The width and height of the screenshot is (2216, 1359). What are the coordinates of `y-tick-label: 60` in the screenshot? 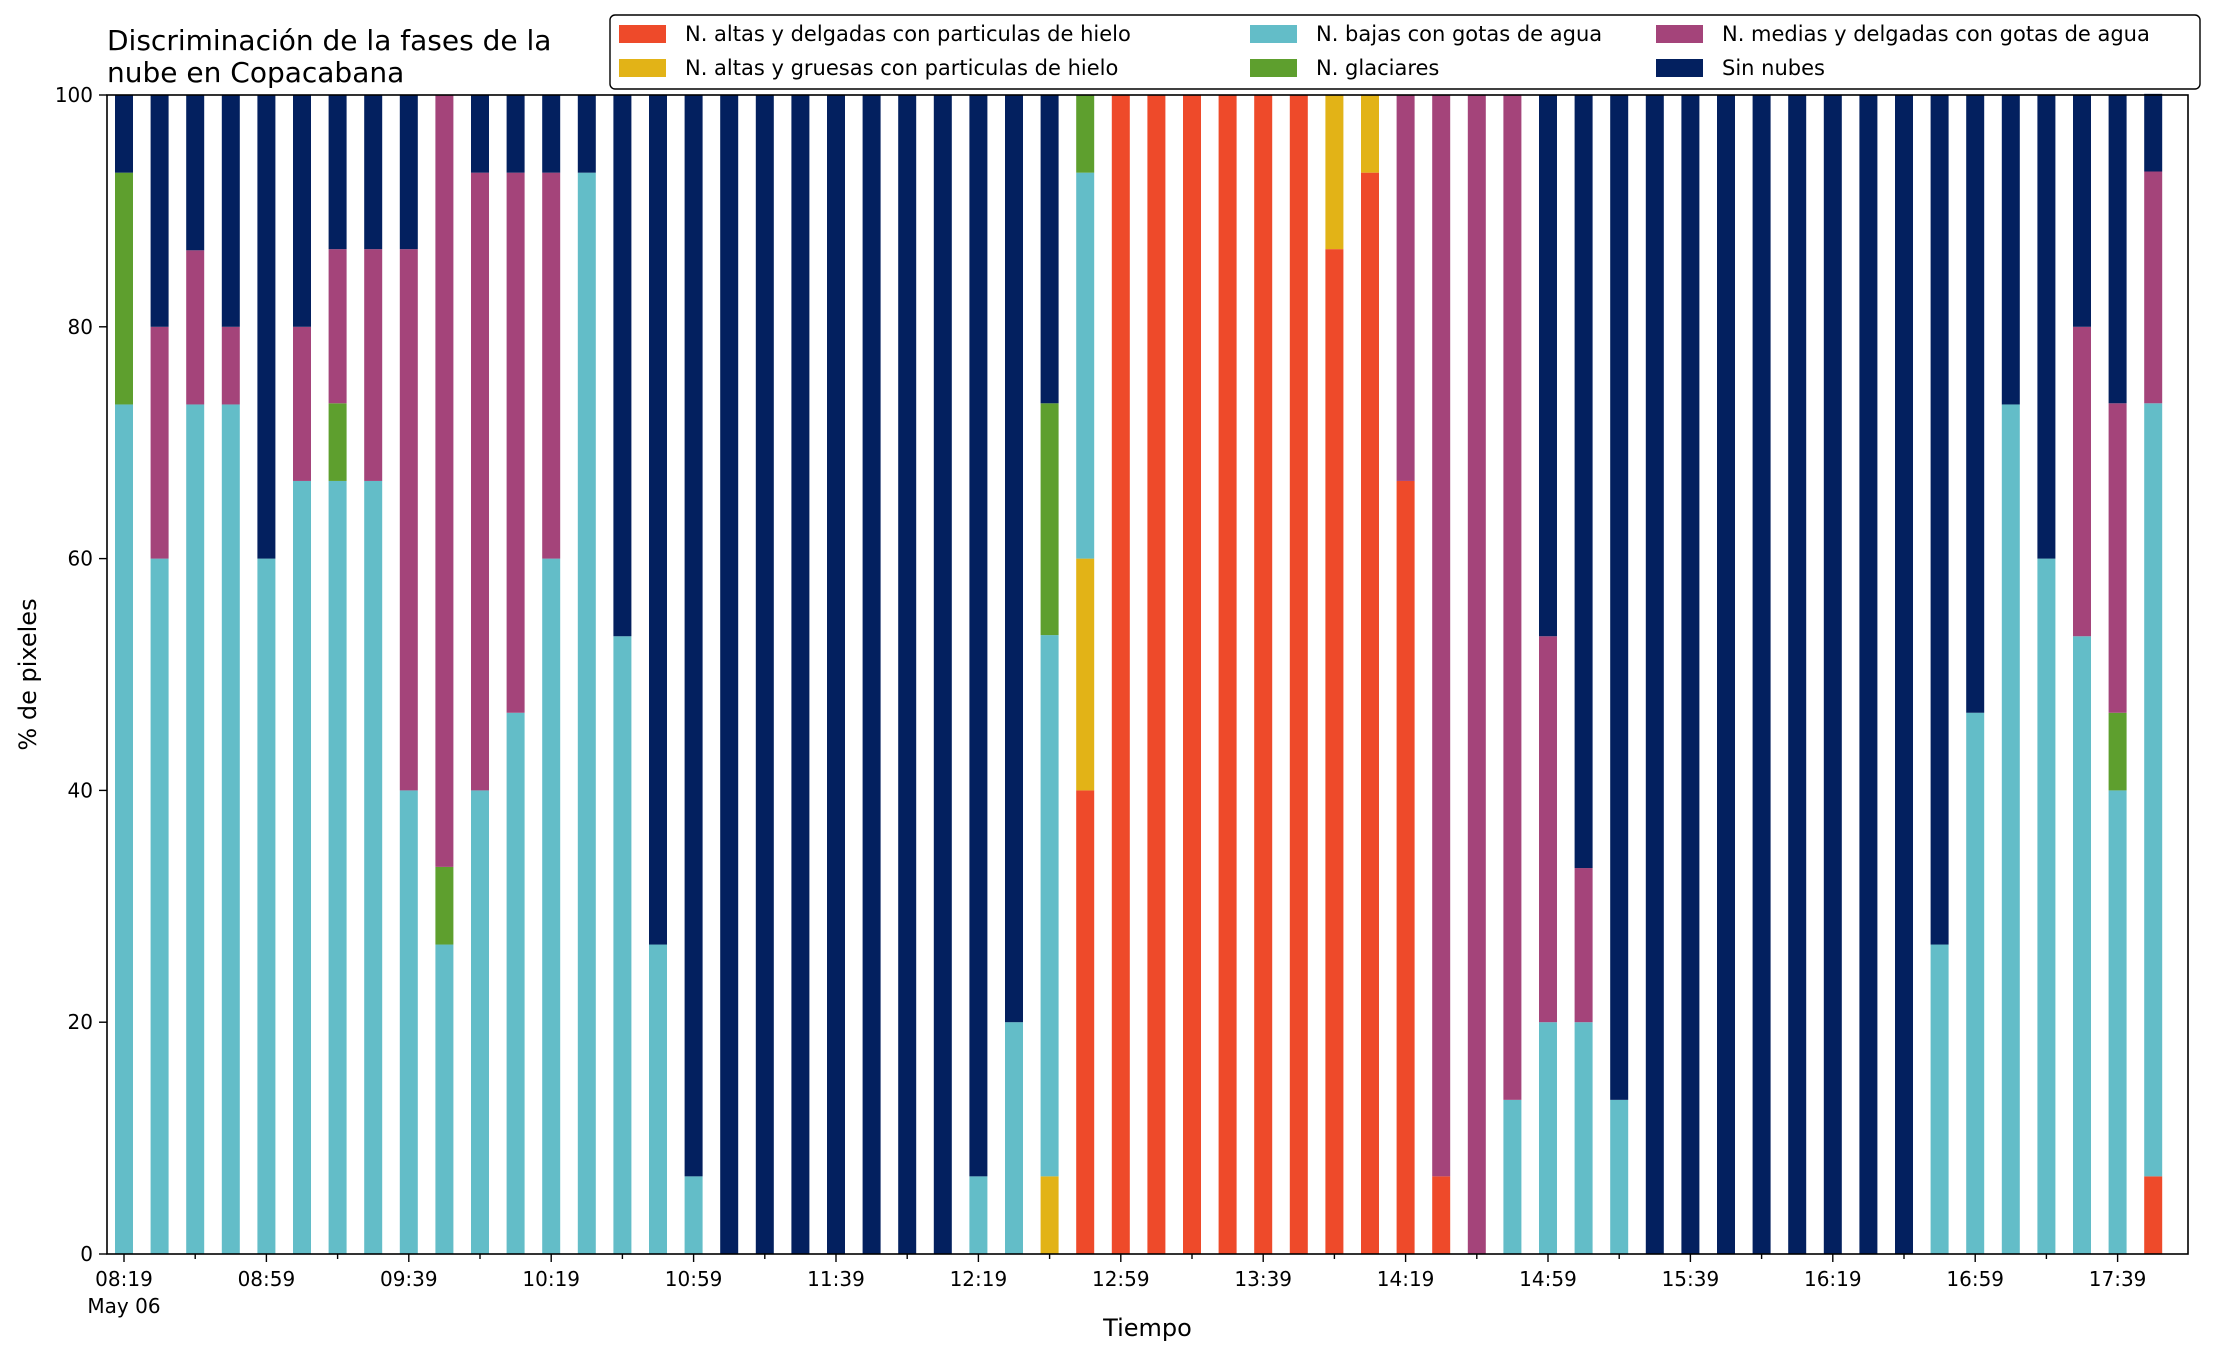 It's located at (80, 559).